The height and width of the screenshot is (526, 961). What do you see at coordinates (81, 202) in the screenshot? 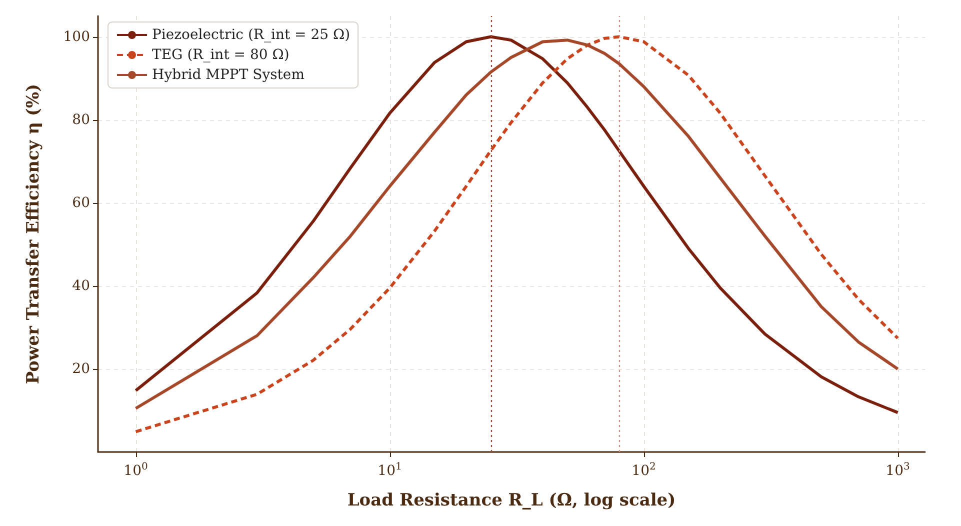
I see `y-tick-label: 60` at bounding box center [81, 202].